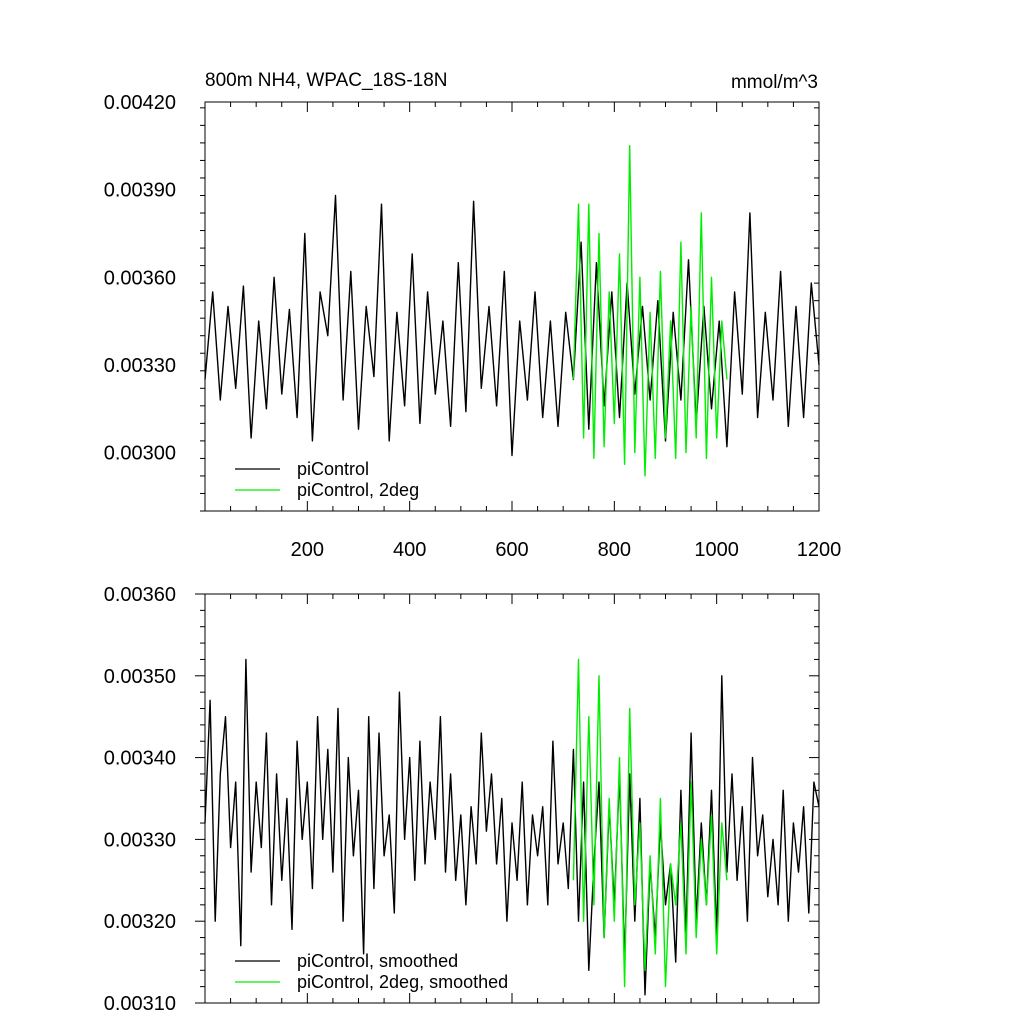 The image size is (1024, 1024). Describe the element at coordinates (819, 550) in the screenshot. I see `top-x-tick-label: 1200` at that location.